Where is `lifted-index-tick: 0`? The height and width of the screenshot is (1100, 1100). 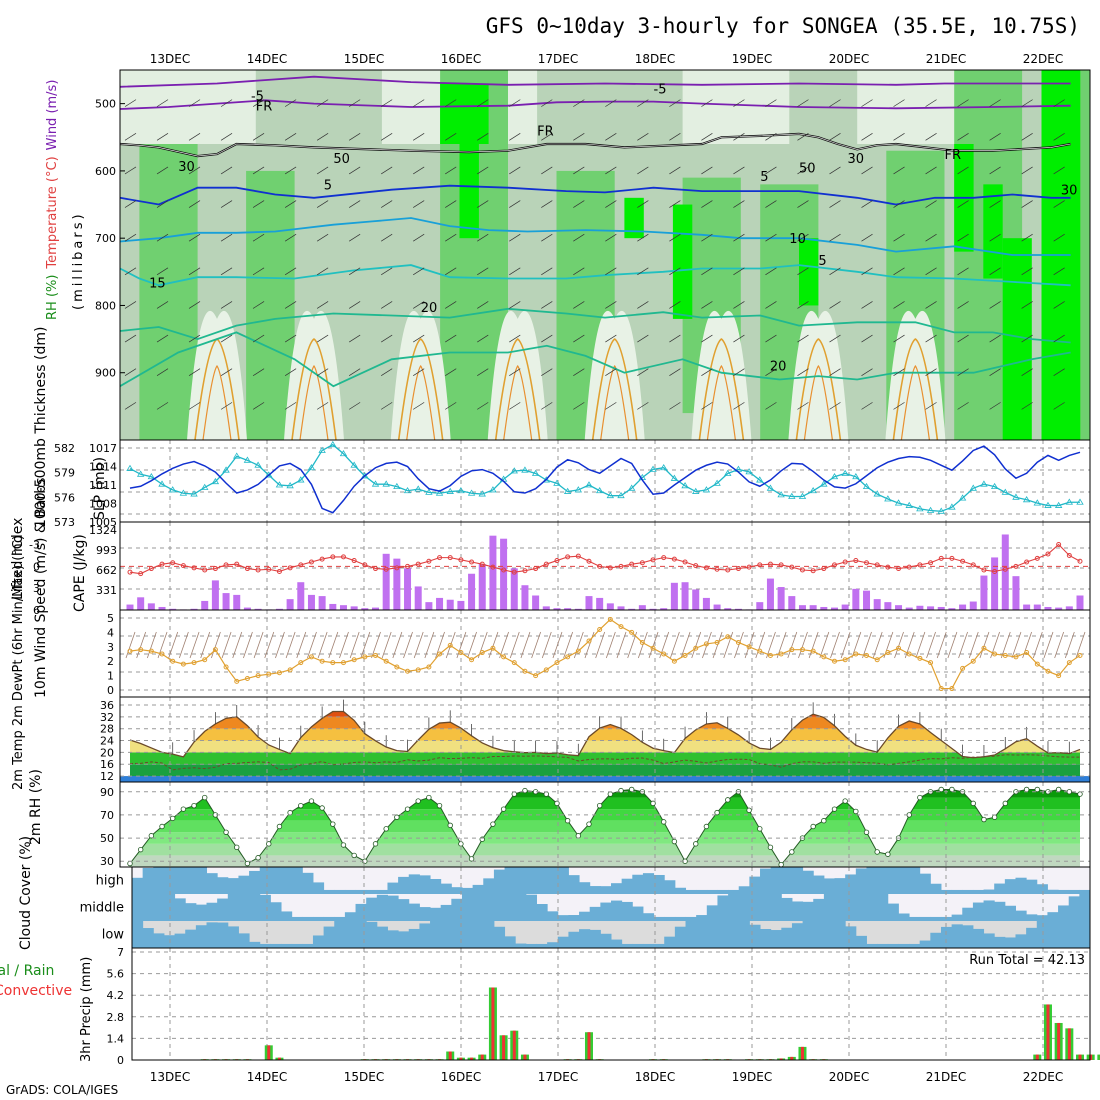 lifted-index-tick: 0 is located at coordinates (36, 566).